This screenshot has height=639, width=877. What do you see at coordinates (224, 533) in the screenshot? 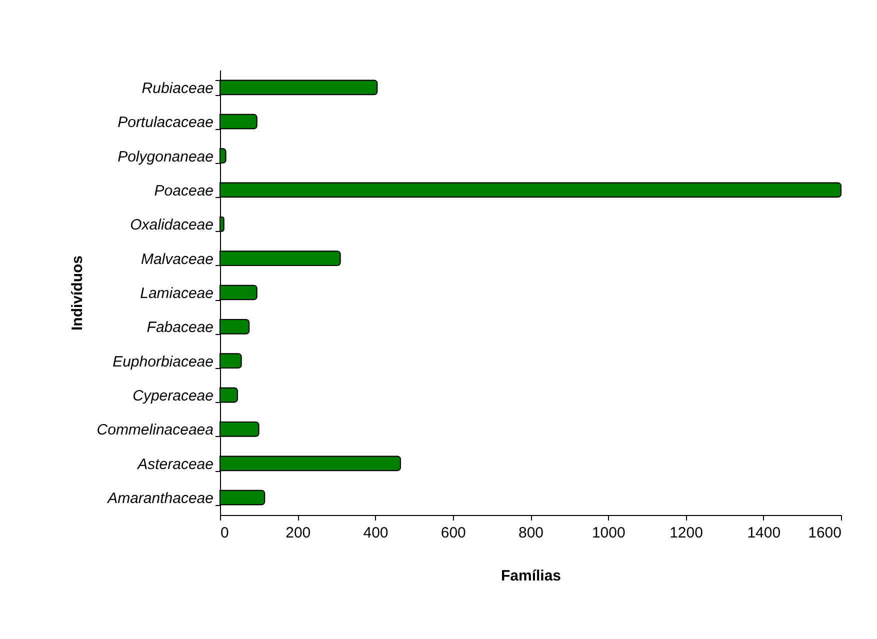
I see `x-tick-label: 0` at bounding box center [224, 533].